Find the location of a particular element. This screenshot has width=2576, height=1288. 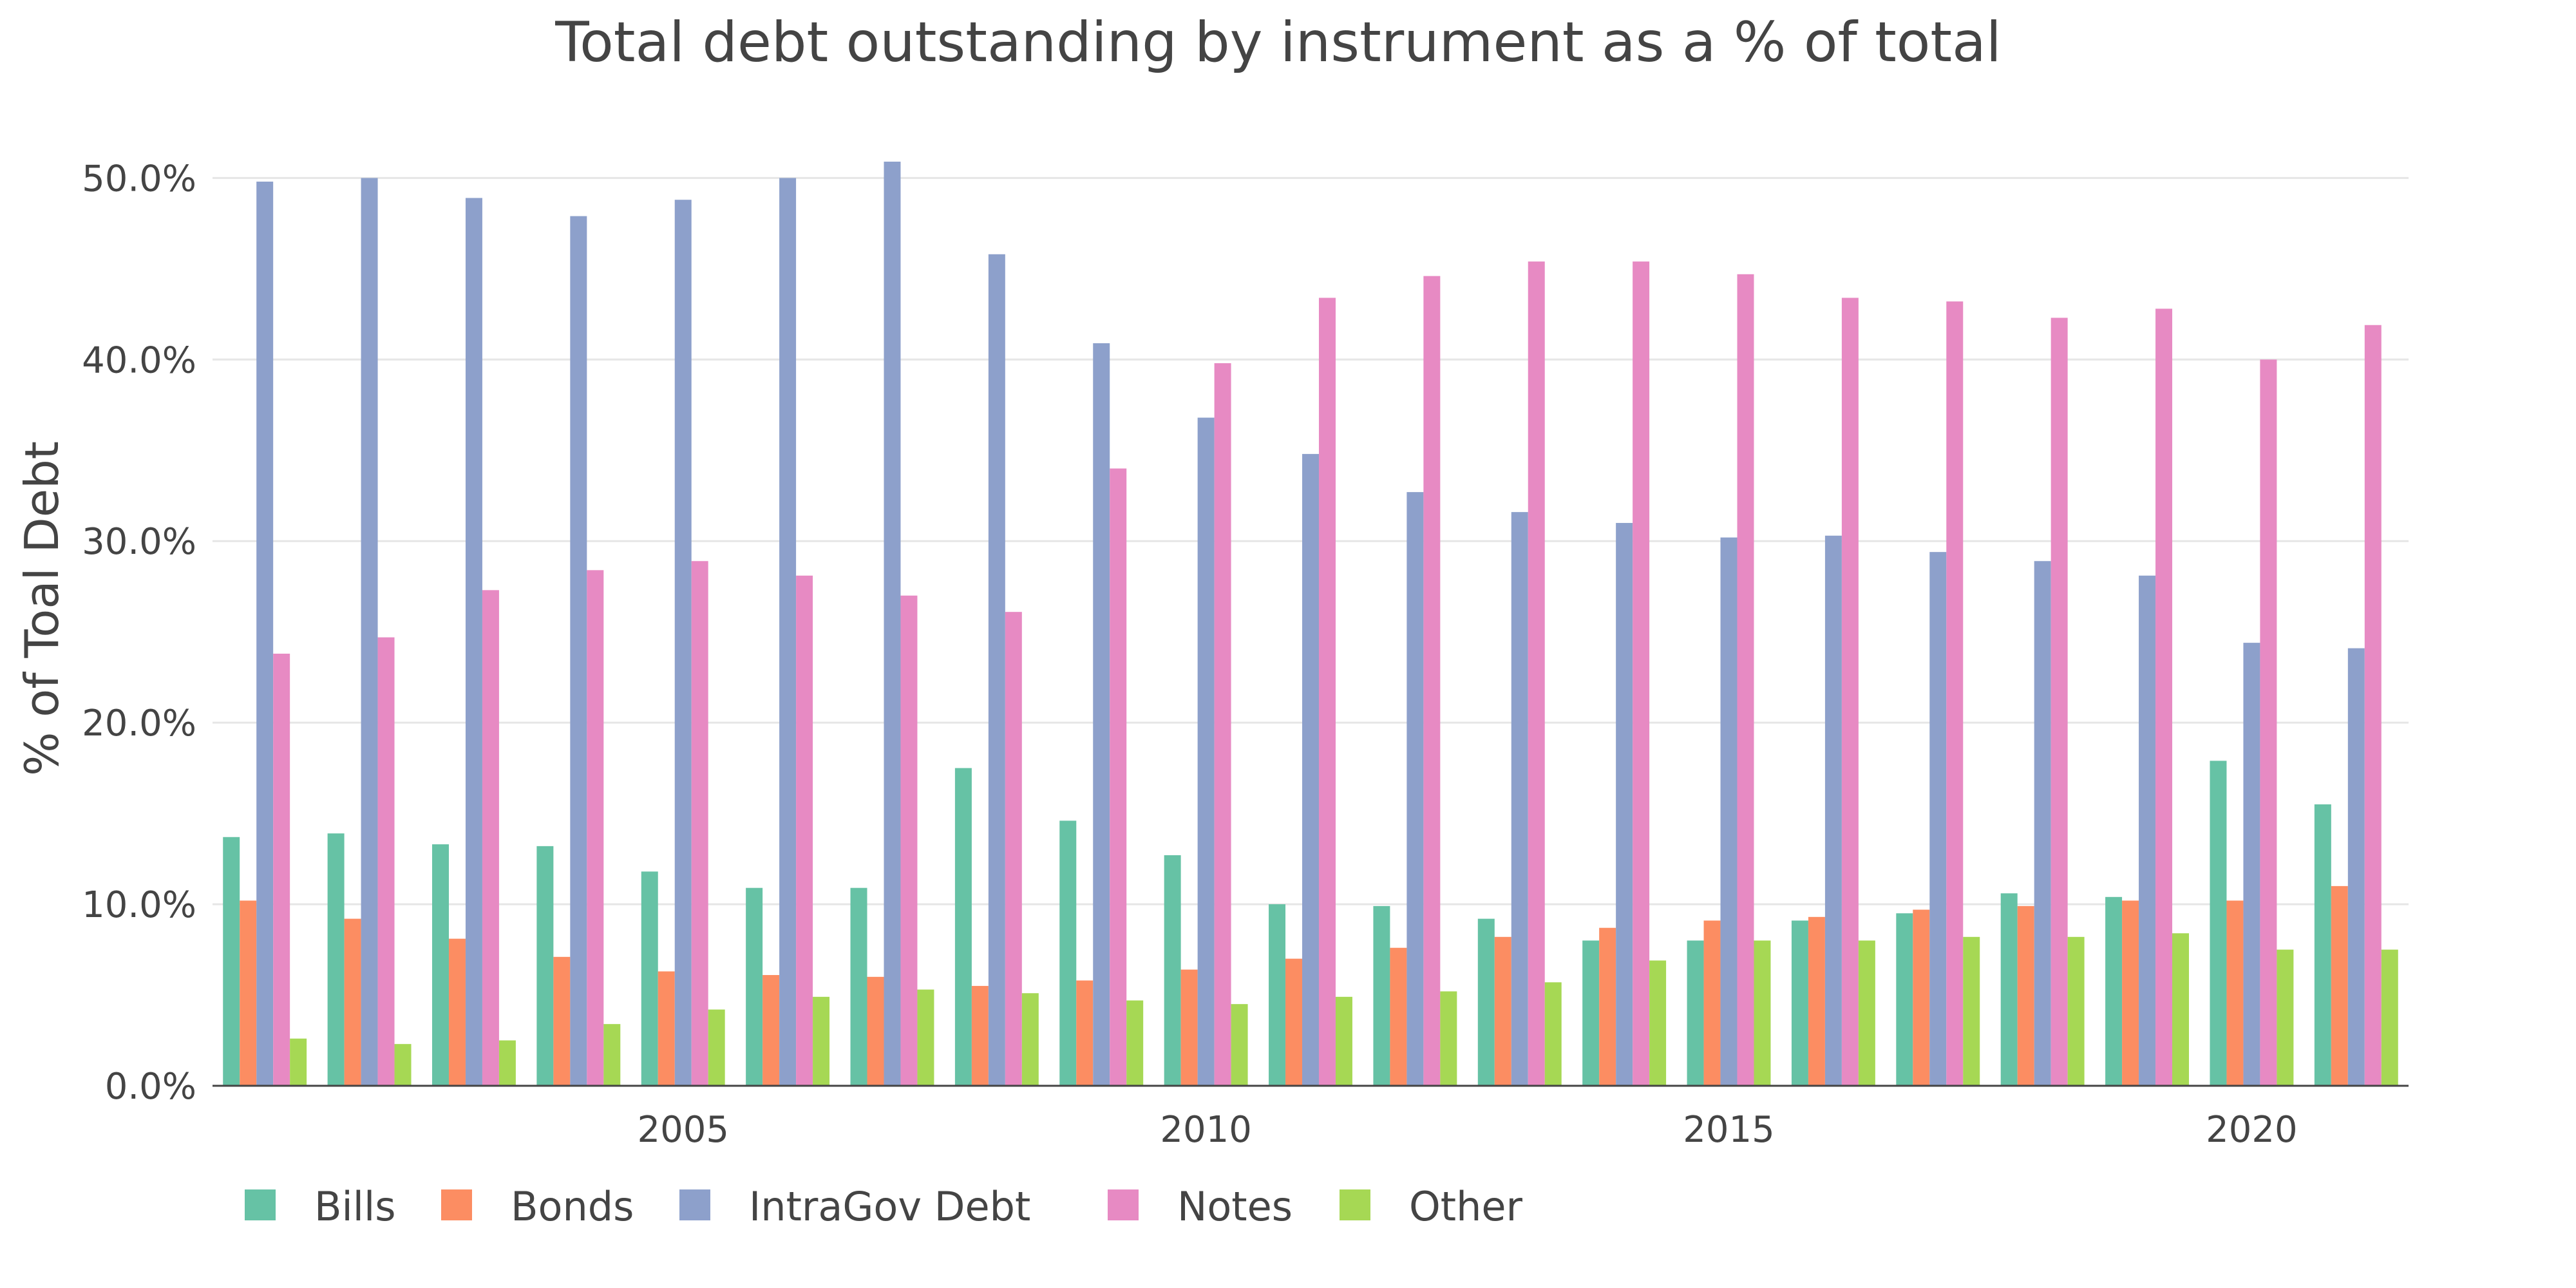

bar-other-2020 is located at coordinates (2285, 1017).